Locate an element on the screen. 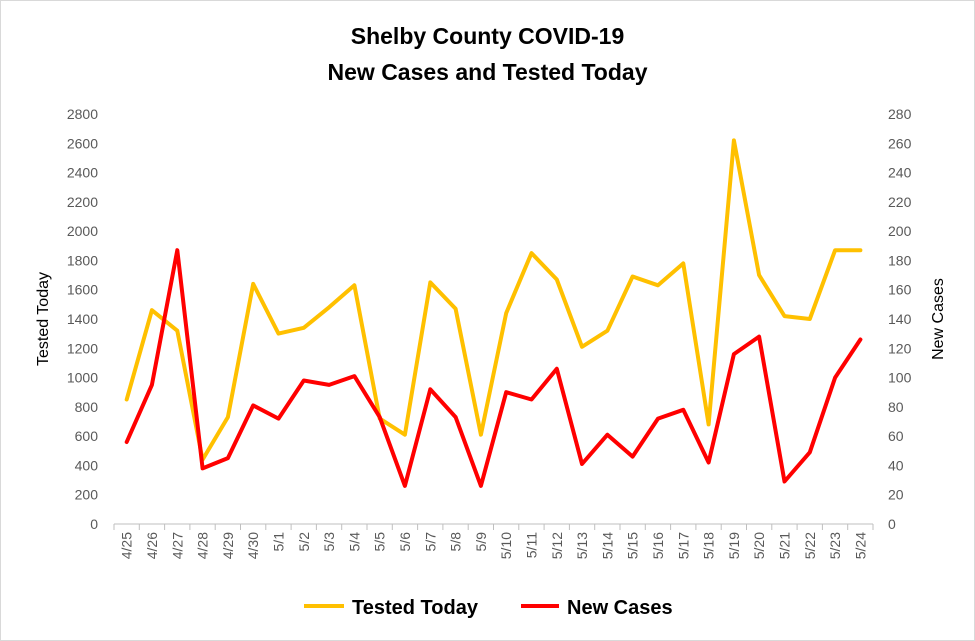  y-right-tick-label: 280 is located at coordinates (900, 114).